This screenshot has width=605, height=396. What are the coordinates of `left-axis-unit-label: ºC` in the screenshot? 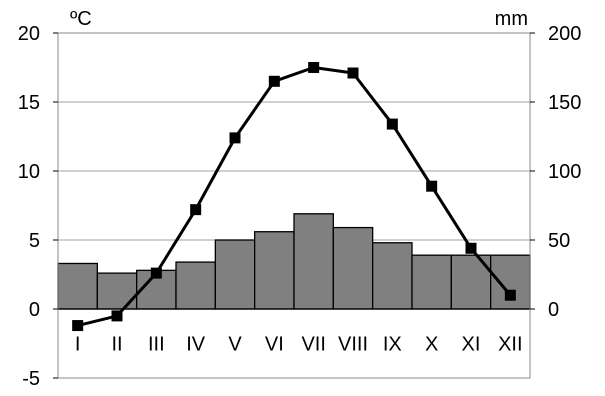 It's located at (81, 19).